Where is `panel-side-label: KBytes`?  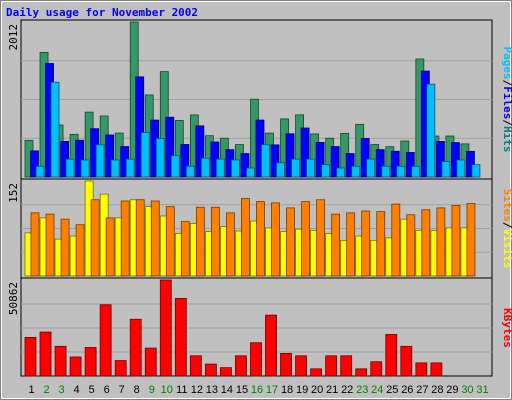 panel-side-label: KBytes is located at coordinates (506, 328).